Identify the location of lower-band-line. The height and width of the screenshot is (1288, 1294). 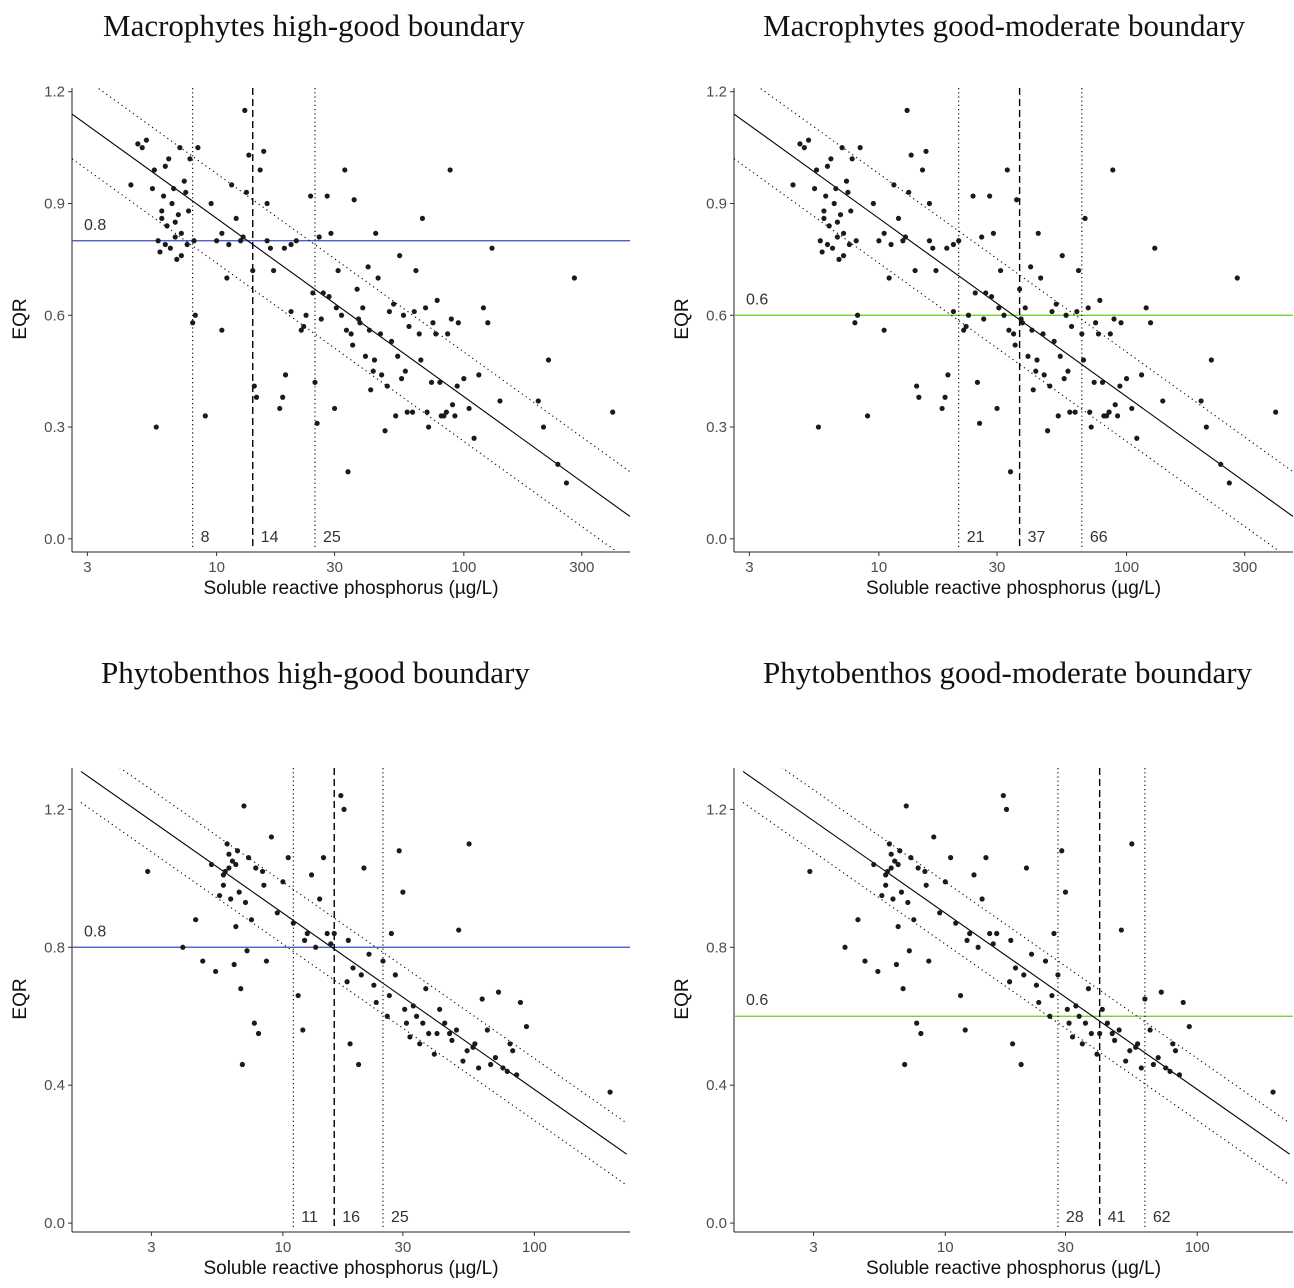
(1016, 994).